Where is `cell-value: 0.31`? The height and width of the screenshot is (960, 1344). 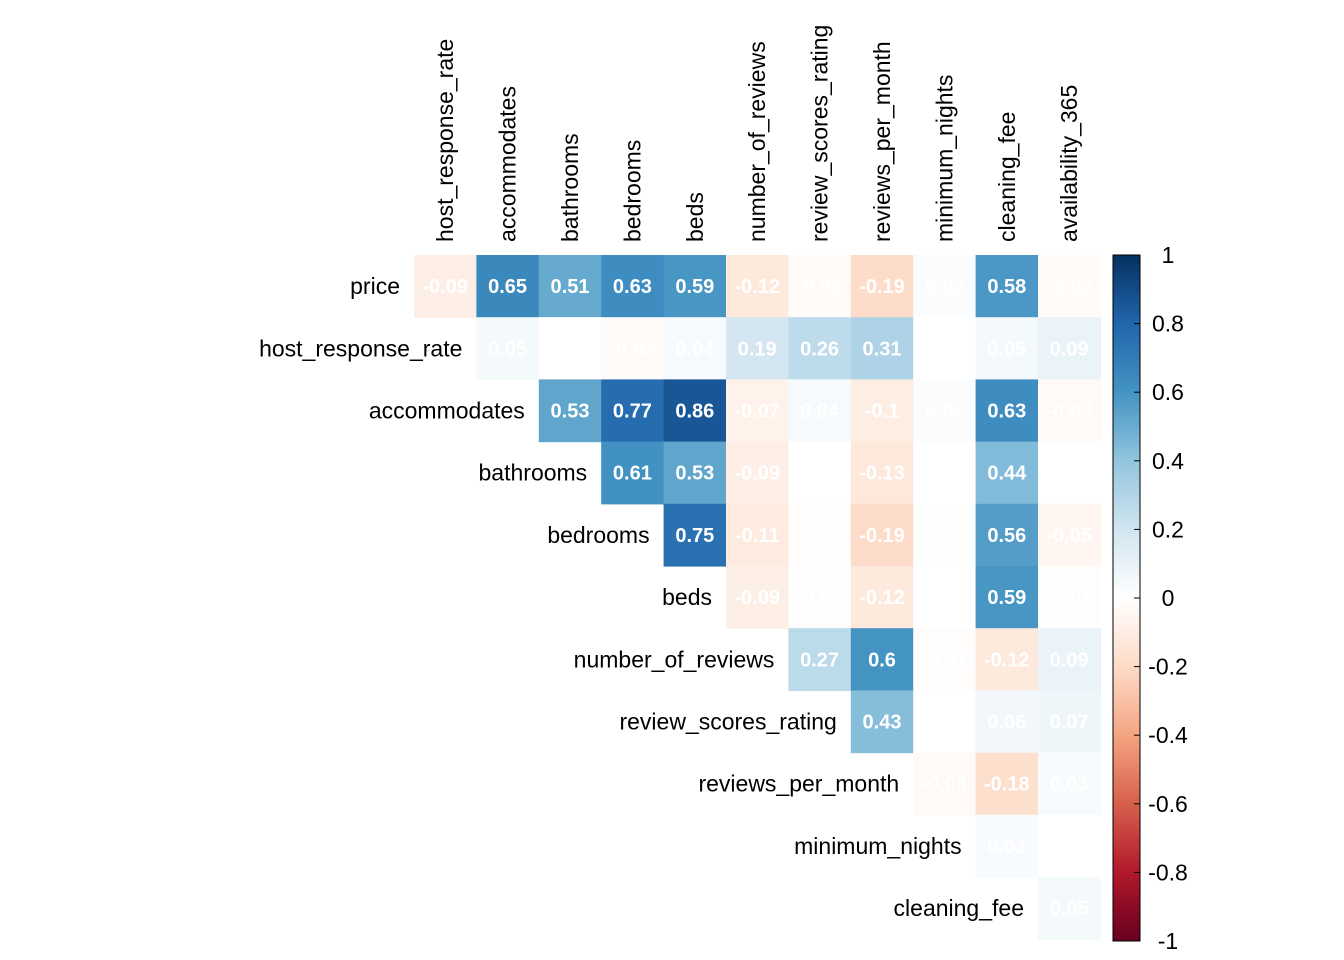 cell-value: 0.31 is located at coordinates (882, 349).